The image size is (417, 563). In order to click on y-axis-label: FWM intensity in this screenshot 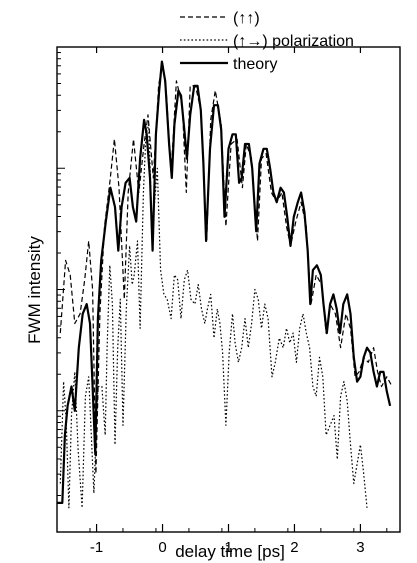, I will do `click(34, 290)`.